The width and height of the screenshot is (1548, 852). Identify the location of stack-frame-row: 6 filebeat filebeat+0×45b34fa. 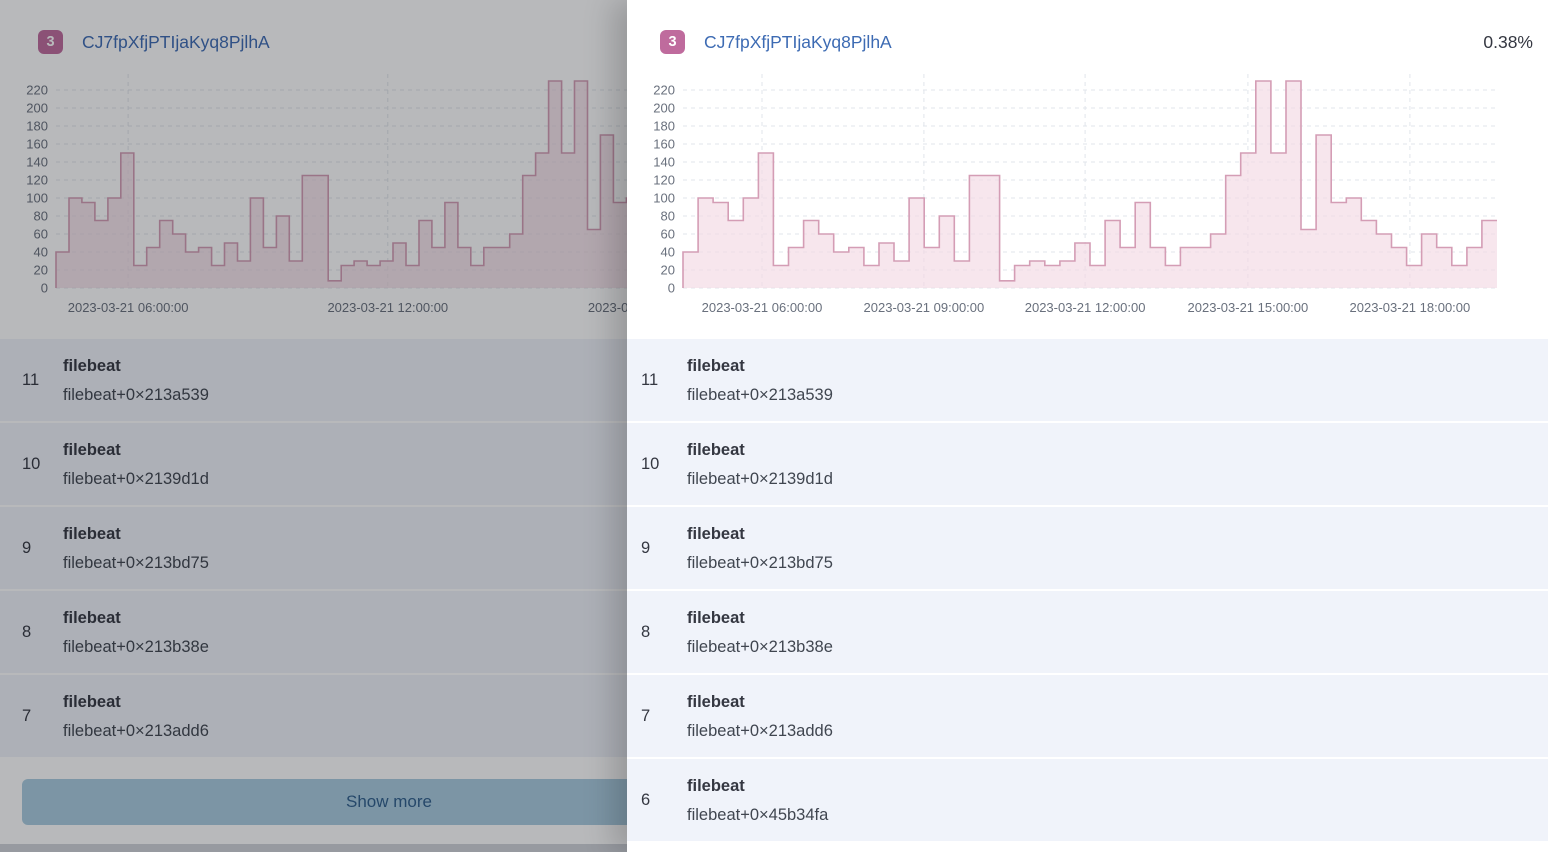
(1087, 801).